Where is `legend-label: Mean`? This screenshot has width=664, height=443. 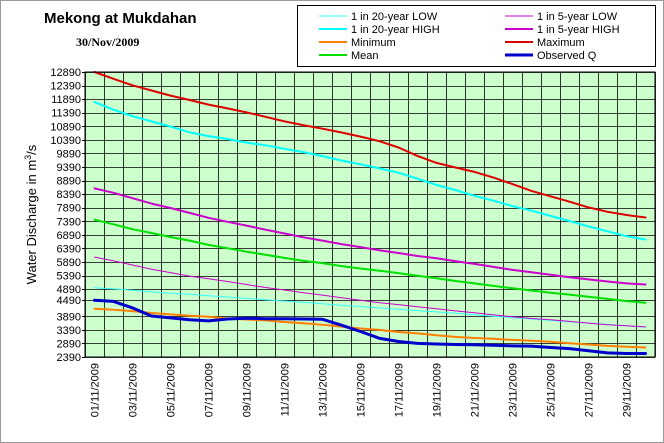
legend-label: Mean is located at coordinates (365, 56).